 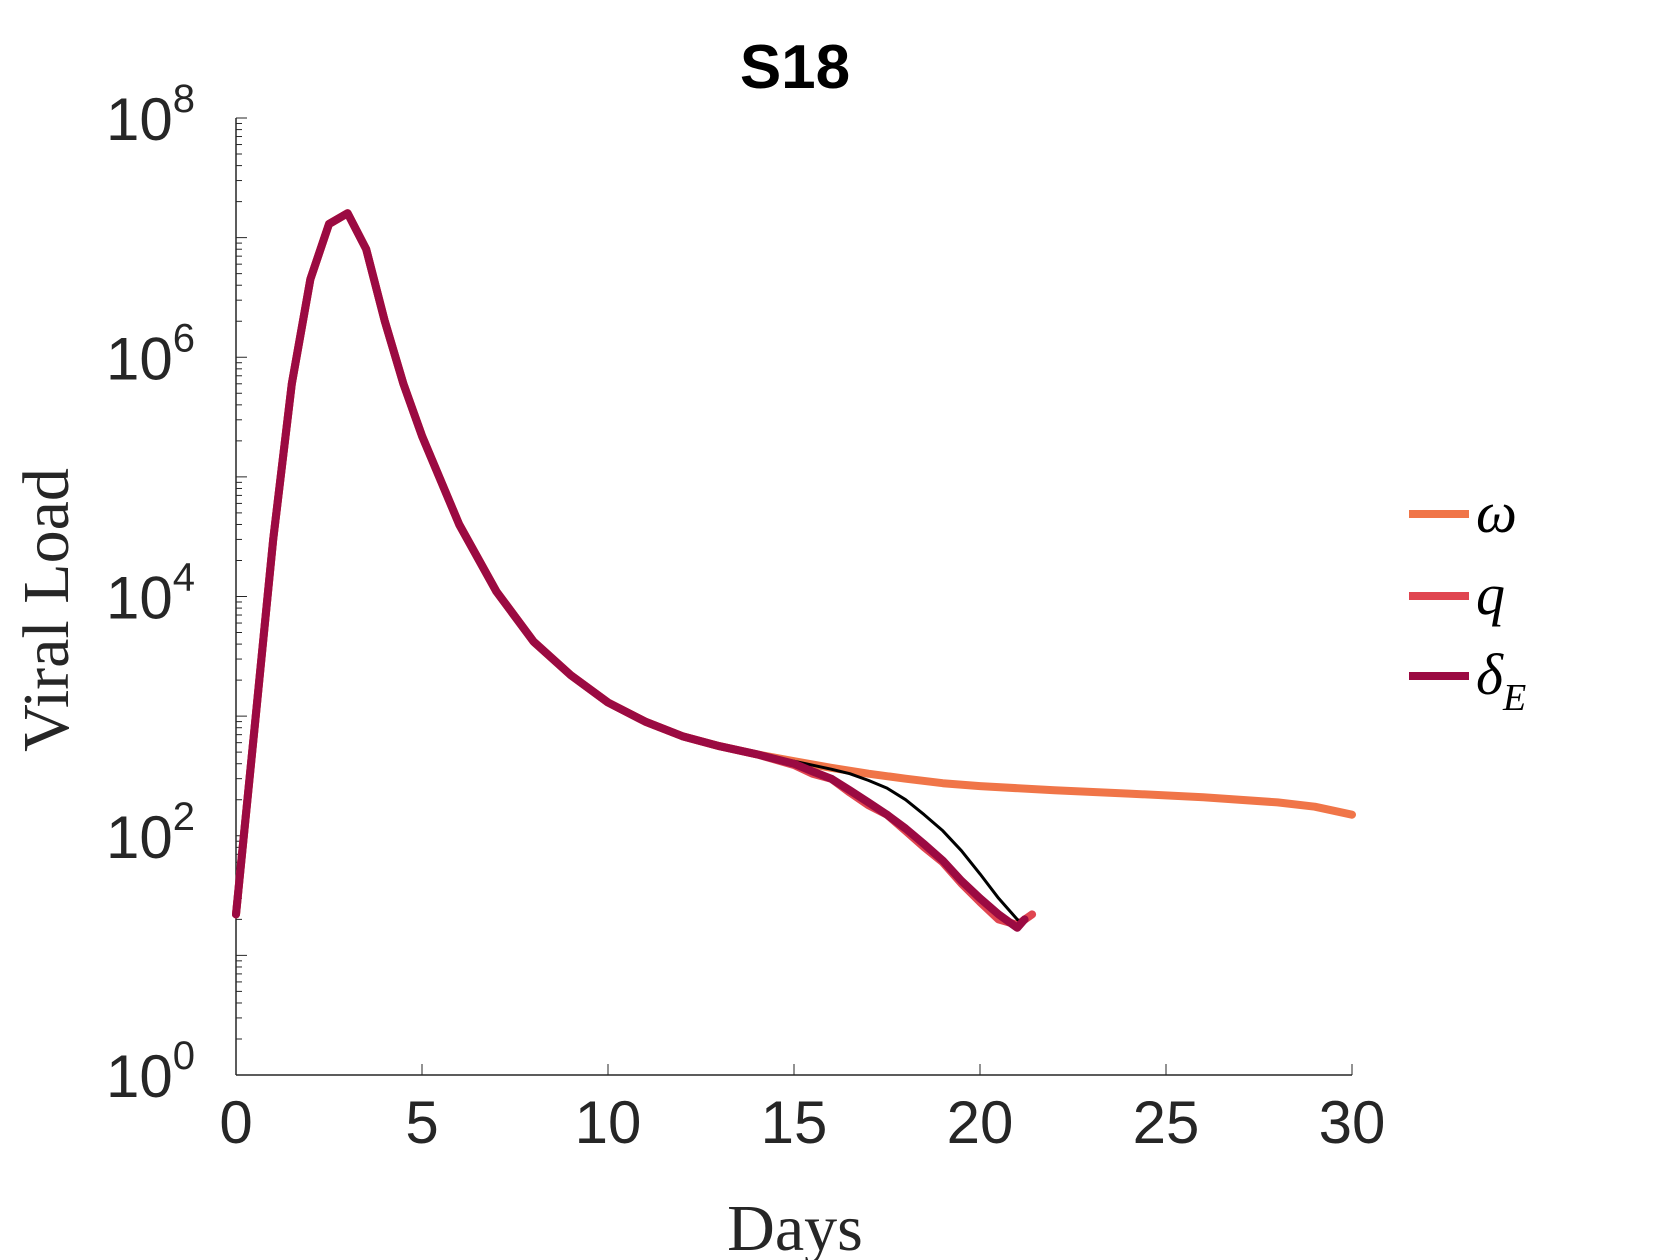 I want to click on x-tick-label: 25, so click(x=1166, y=1122).